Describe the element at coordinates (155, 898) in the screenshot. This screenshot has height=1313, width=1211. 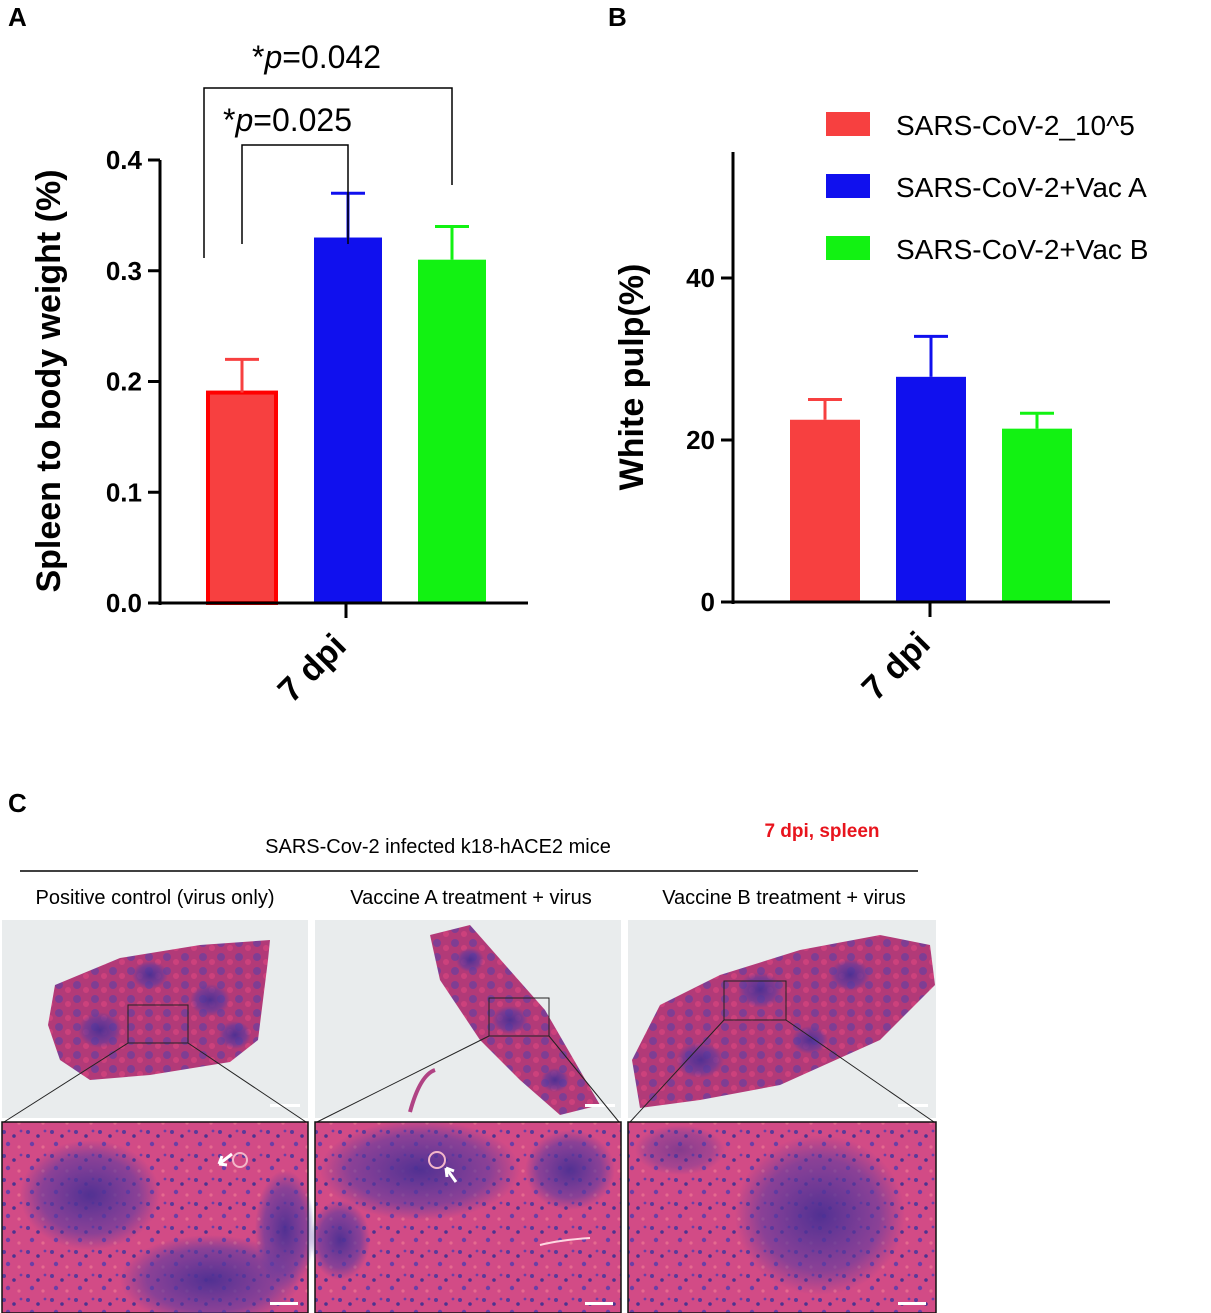
I see `column-label-positive-control: Positive control (virus only)` at that location.